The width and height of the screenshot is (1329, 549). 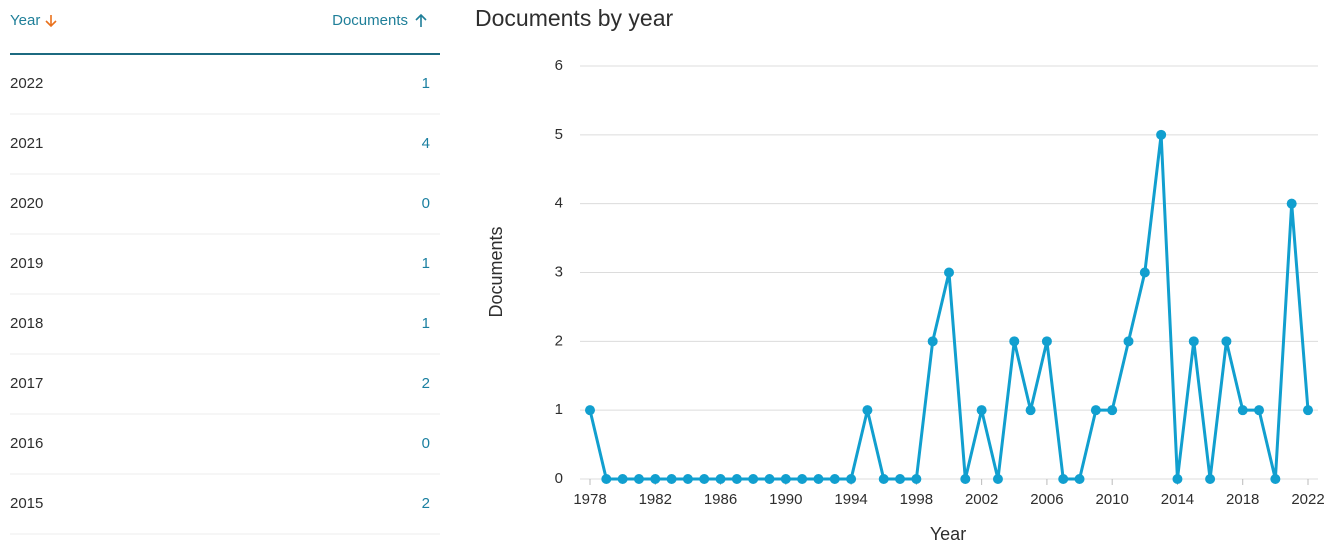 I want to click on documents-header: Documents, so click(x=370, y=20).